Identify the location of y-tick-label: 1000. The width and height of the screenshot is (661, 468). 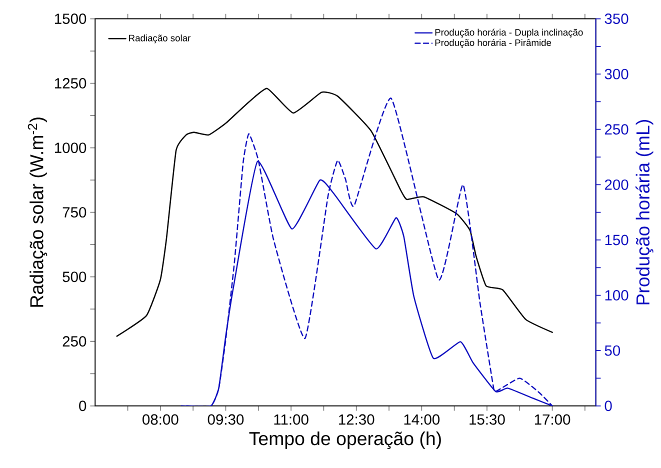
(70, 147).